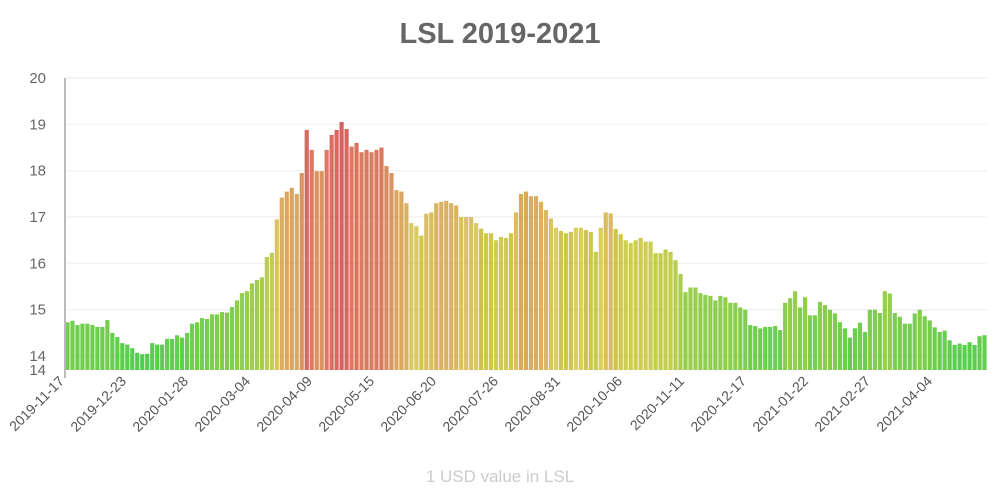 This screenshot has width=1000, height=500. Describe the element at coordinates (37, 124) in the screenshot. I see `y-tick-label: 19` at that location.